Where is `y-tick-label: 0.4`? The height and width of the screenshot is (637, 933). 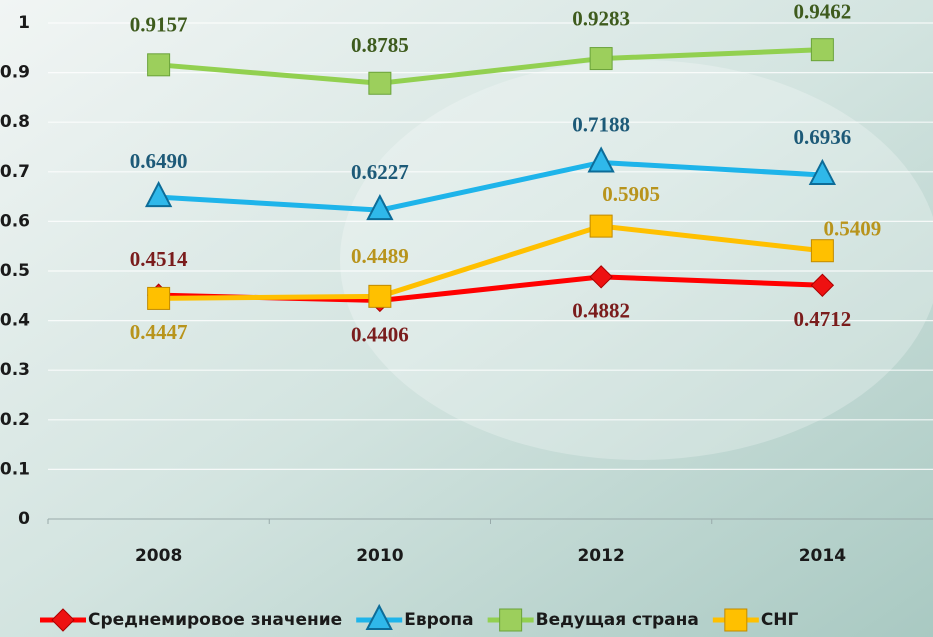
y-tick-label: 0.4 is located at coordinates (15, 321).